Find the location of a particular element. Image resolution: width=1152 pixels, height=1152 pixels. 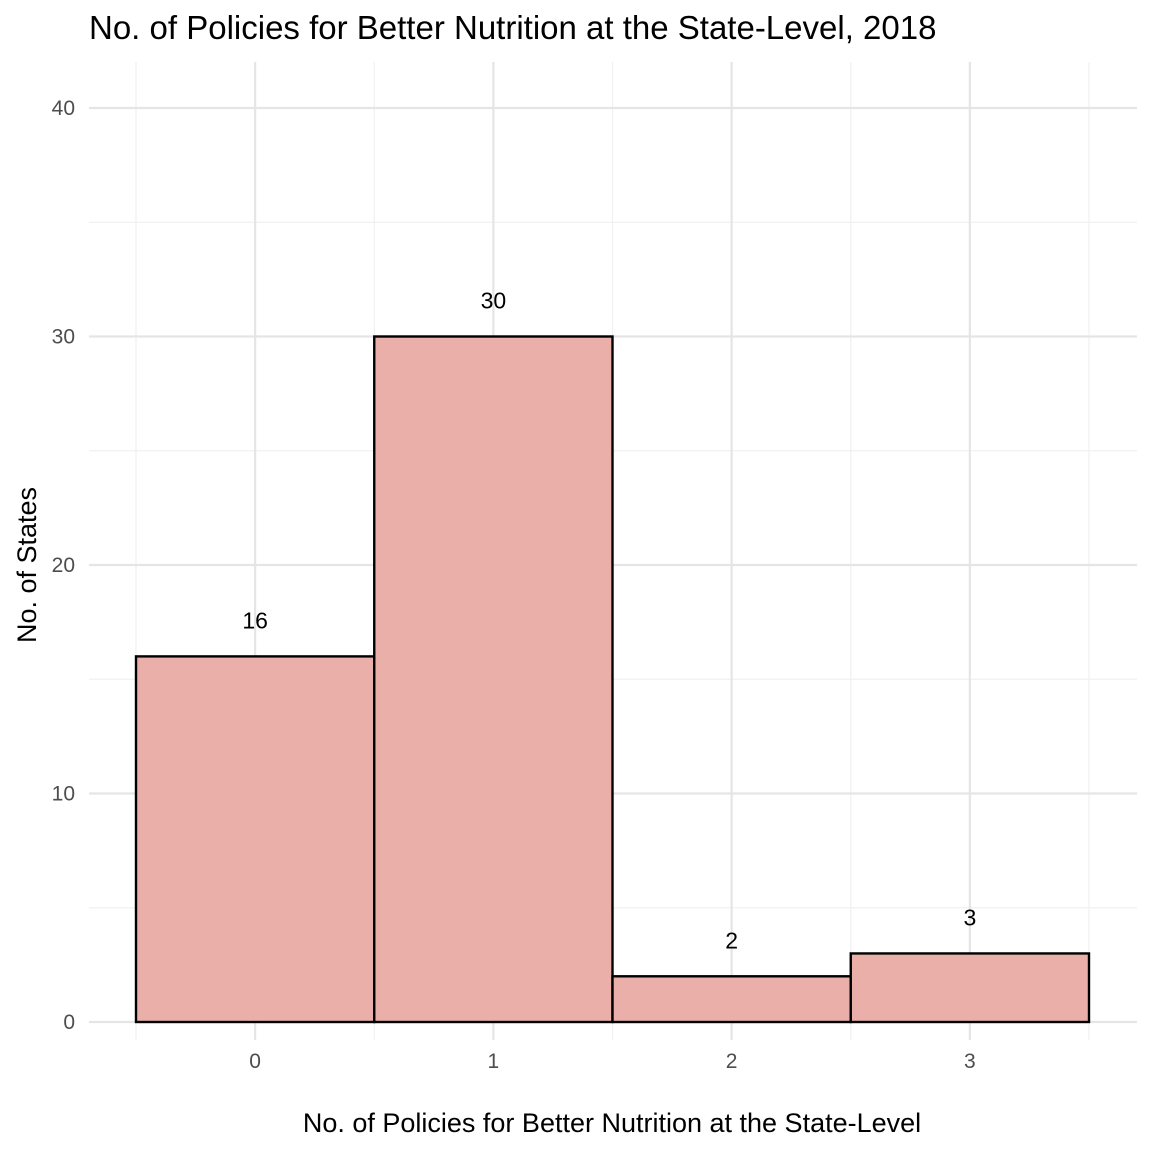

y-axis-title: No. of States is located at coordinates (27, 565).